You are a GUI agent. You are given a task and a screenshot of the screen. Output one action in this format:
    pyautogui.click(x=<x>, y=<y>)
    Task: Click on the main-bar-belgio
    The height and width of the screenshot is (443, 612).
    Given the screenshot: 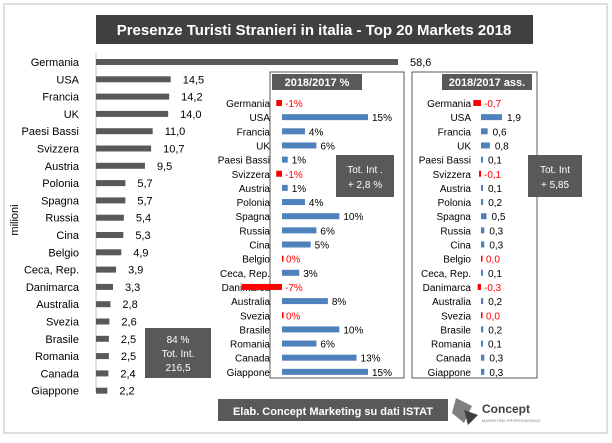 What is the action you would take?
    pyautogui.click(x=109, y=252)
    